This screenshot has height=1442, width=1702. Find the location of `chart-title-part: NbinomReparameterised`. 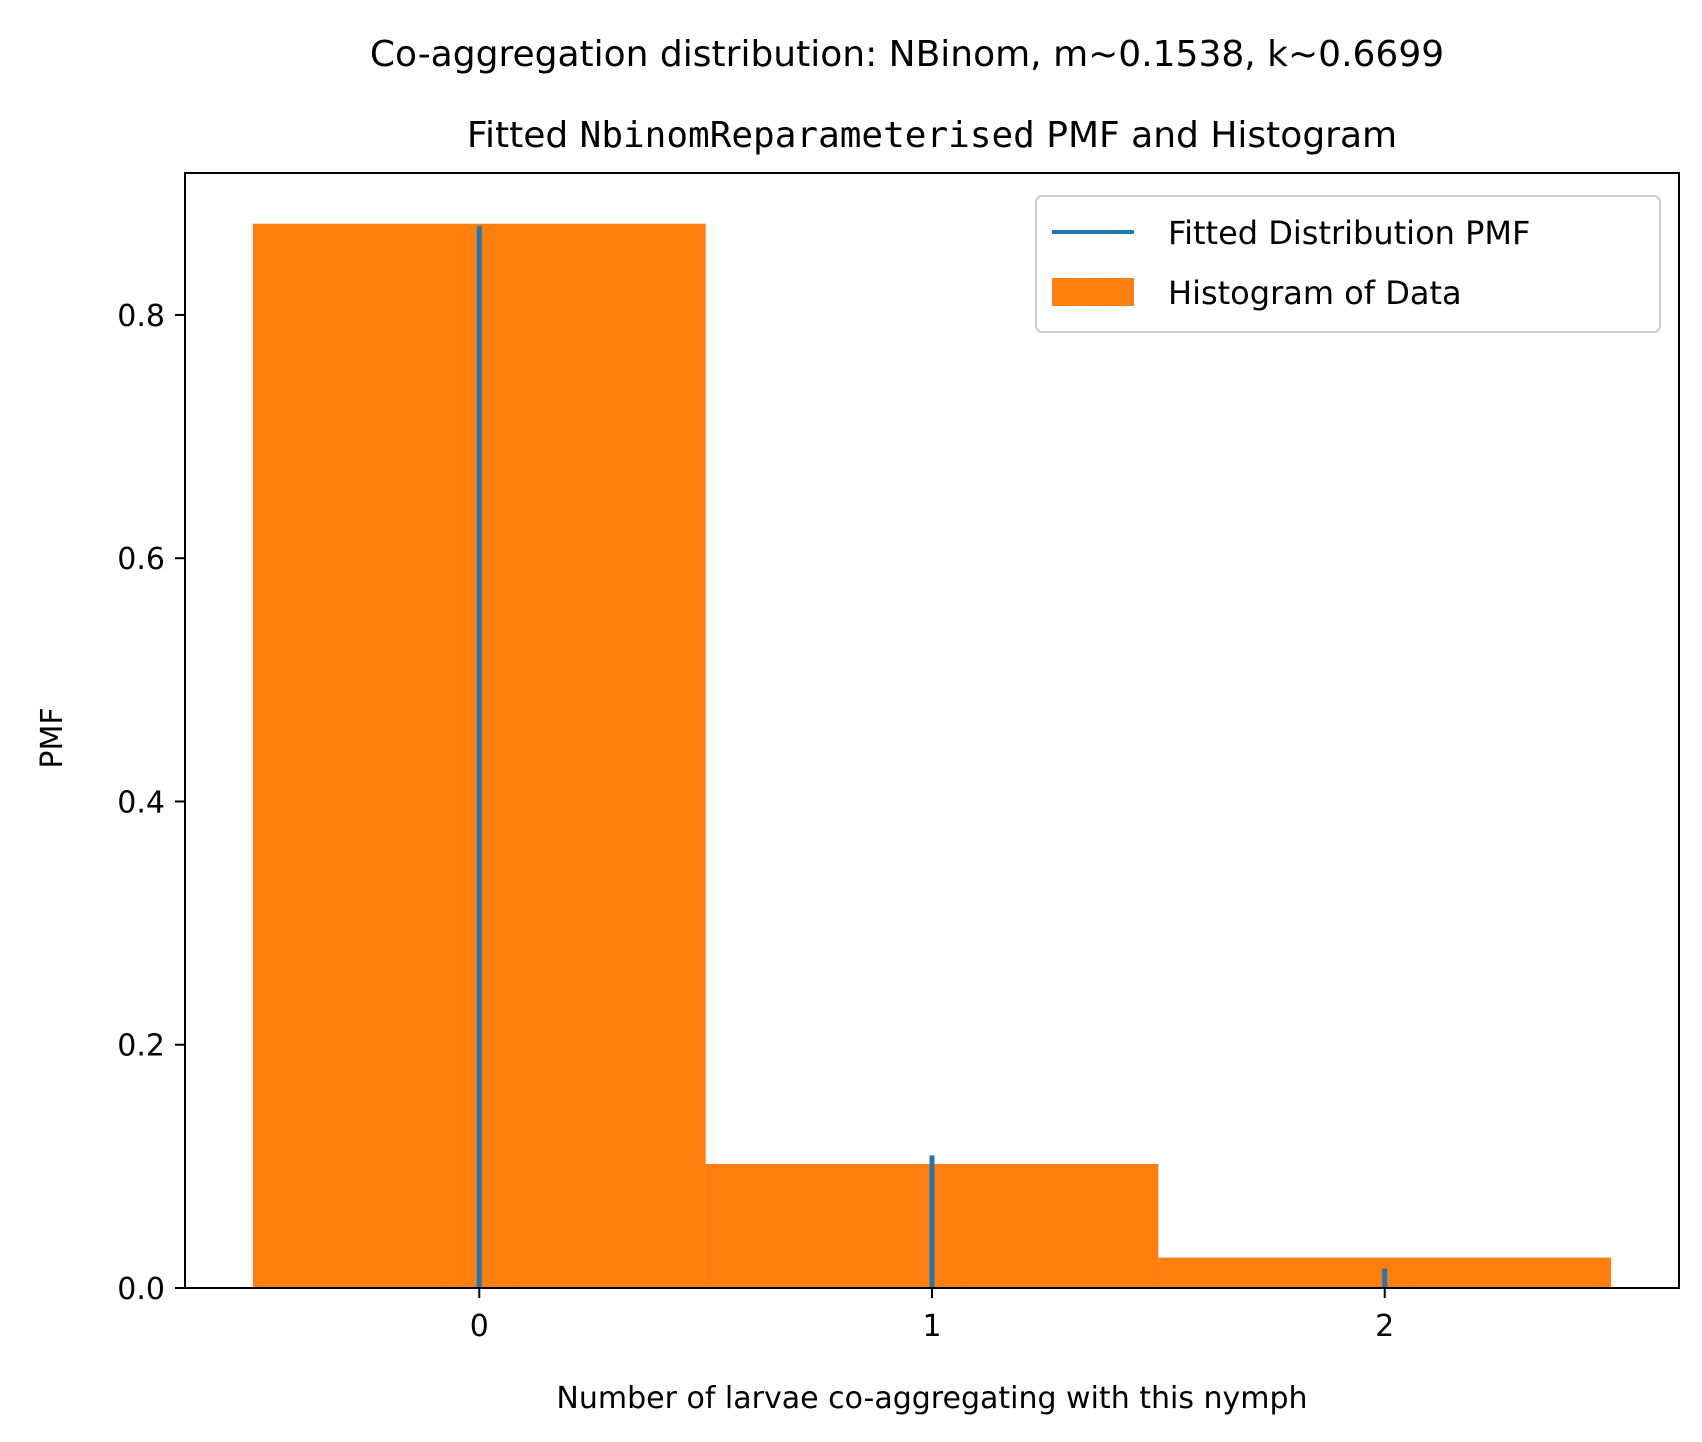

chart-title-part: NbinomReparameterised is located at coordinates (807, 135).